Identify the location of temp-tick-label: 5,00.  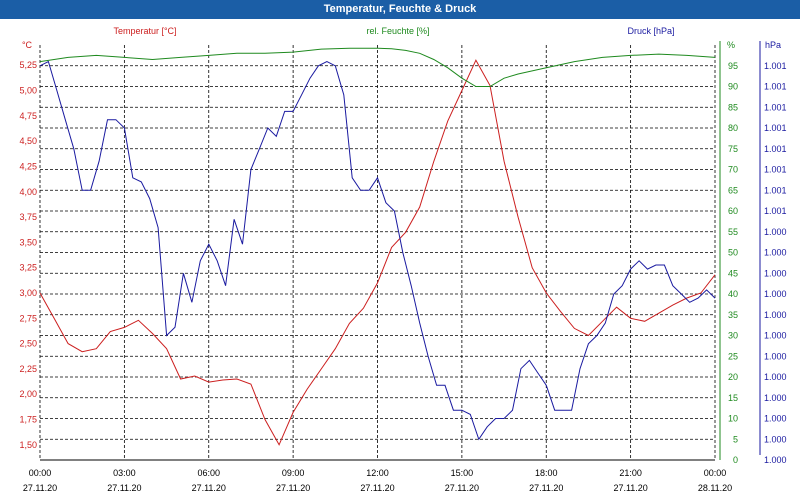
(28, 91).